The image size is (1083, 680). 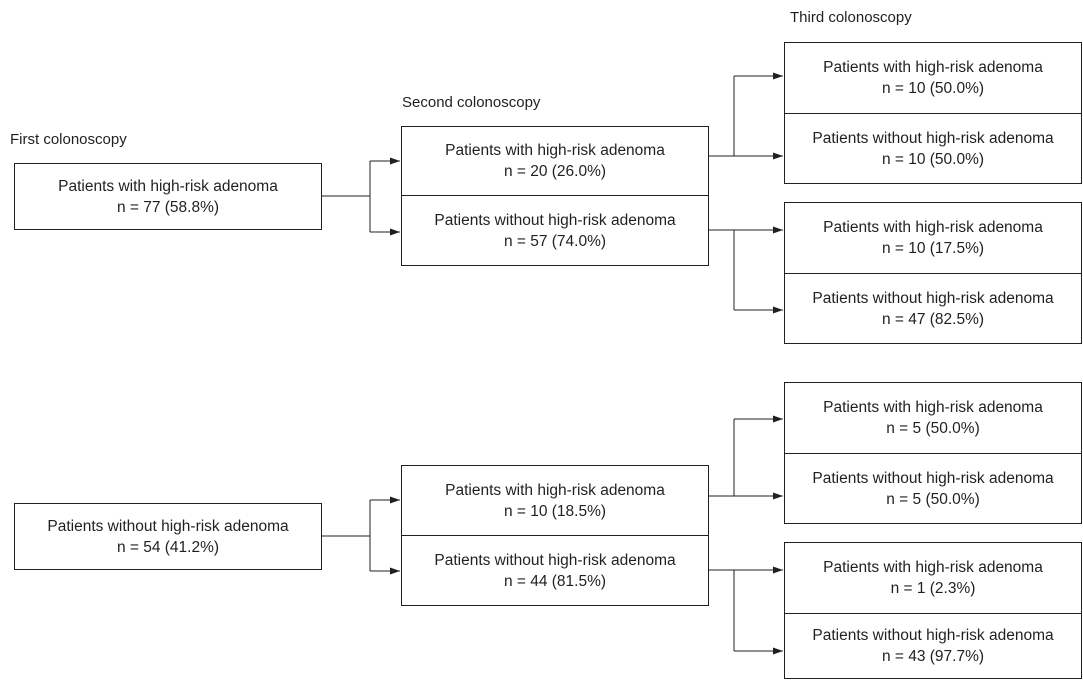 What do you see at coordinates (555, 581) in the screenshot?
I see `node-count: n = 44 (81.5%)` at bounding box center [555, 581].